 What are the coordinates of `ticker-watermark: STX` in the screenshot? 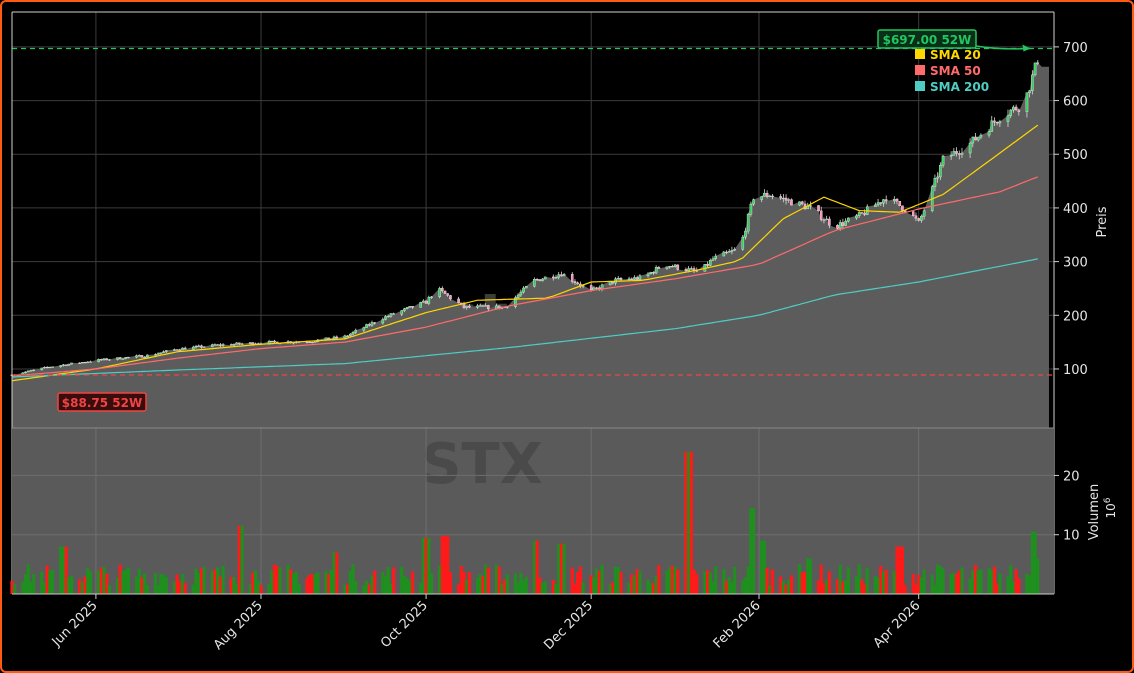 It's located at (482, 464).